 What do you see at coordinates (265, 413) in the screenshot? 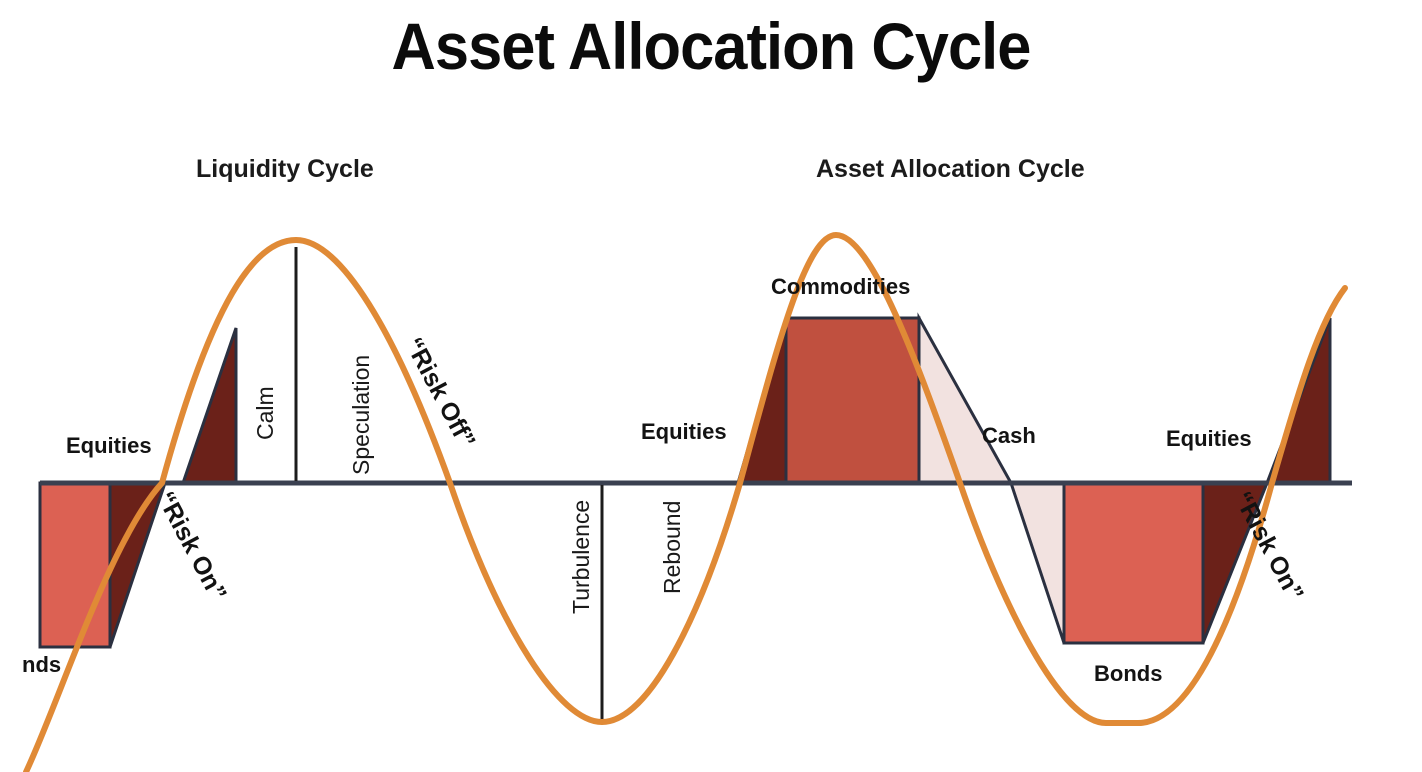
I see `phase-label-calm: Calm` at bounding box center [265, 413].